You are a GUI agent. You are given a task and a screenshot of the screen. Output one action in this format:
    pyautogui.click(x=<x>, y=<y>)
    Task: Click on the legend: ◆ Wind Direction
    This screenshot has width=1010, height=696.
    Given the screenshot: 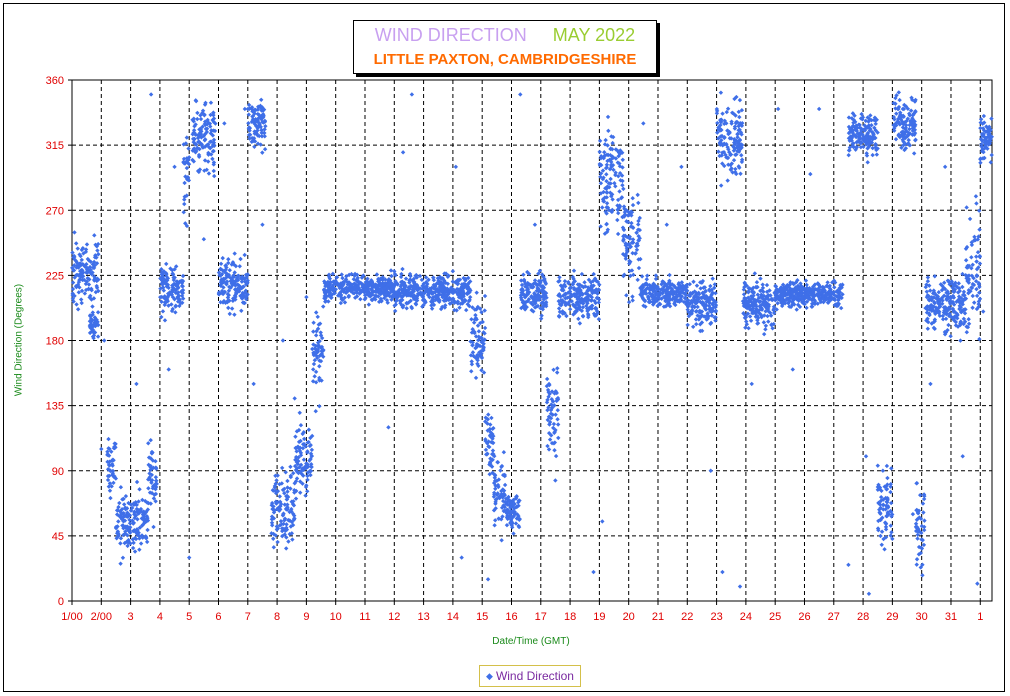 What is the action you would take?
    pyautogui.click(x=530, y=676)
    